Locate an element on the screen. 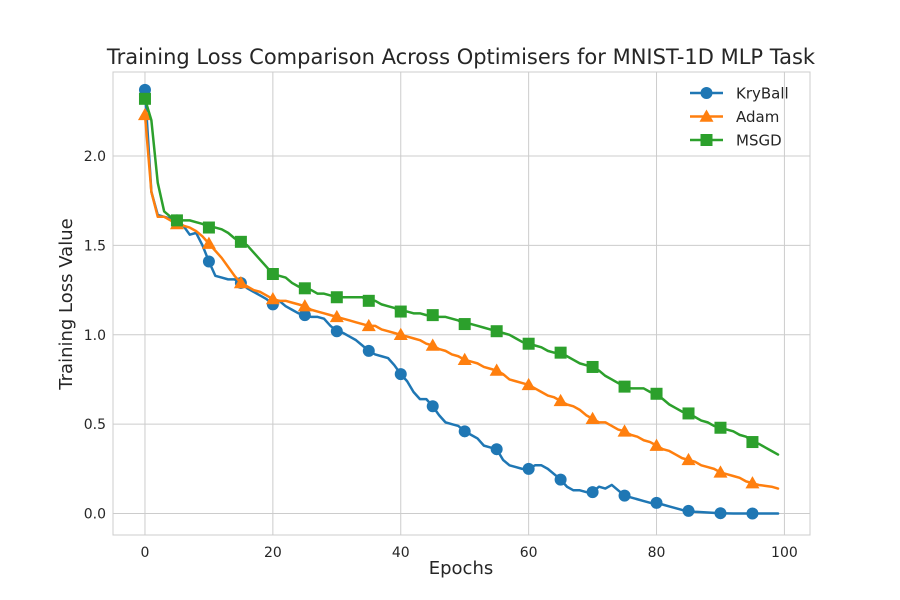 This screenshot has width=900, height=600. legend-item-kryball: KryBall is located at coordinates (739, 94).